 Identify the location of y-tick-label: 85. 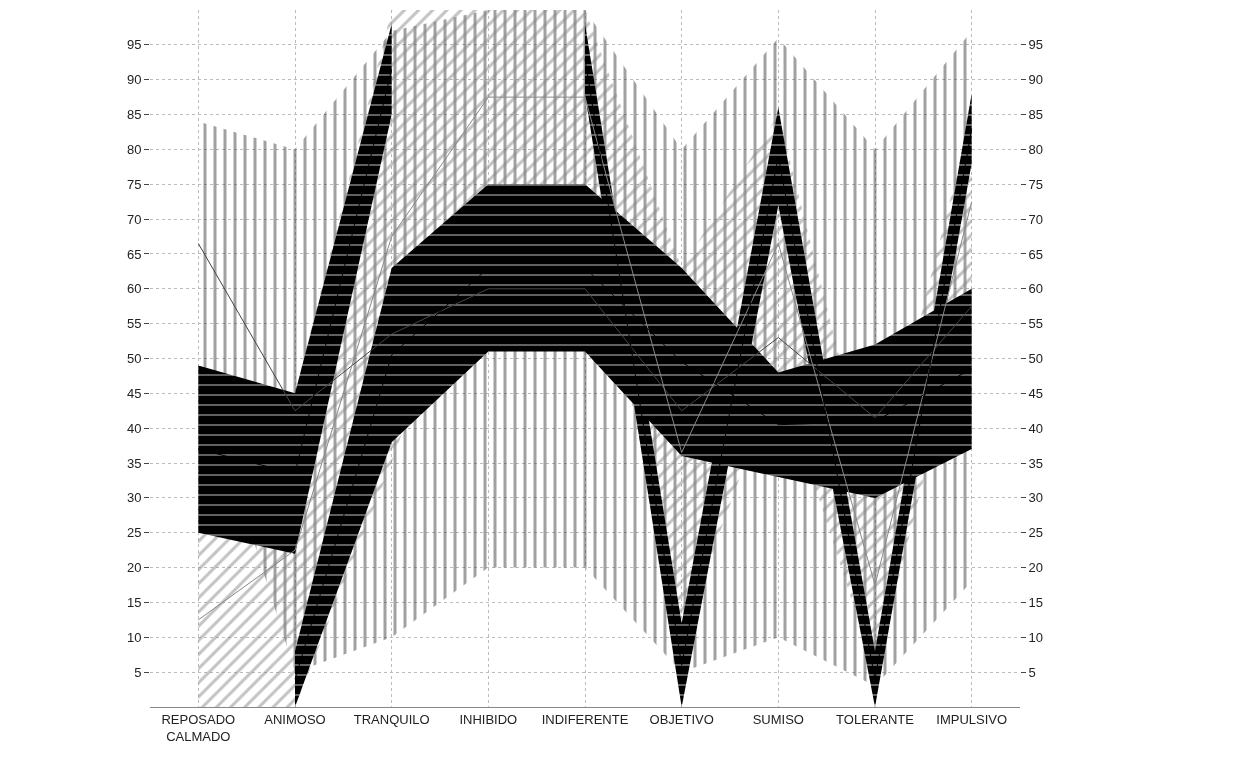
(134, 115).